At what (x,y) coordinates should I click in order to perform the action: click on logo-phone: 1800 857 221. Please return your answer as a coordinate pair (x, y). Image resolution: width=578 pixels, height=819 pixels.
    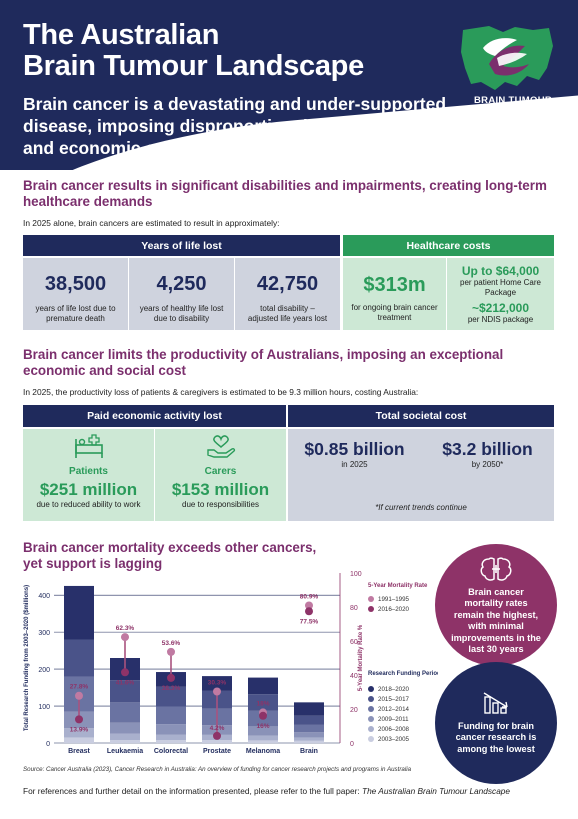
    Looking at the image, I should click on (505, 122).